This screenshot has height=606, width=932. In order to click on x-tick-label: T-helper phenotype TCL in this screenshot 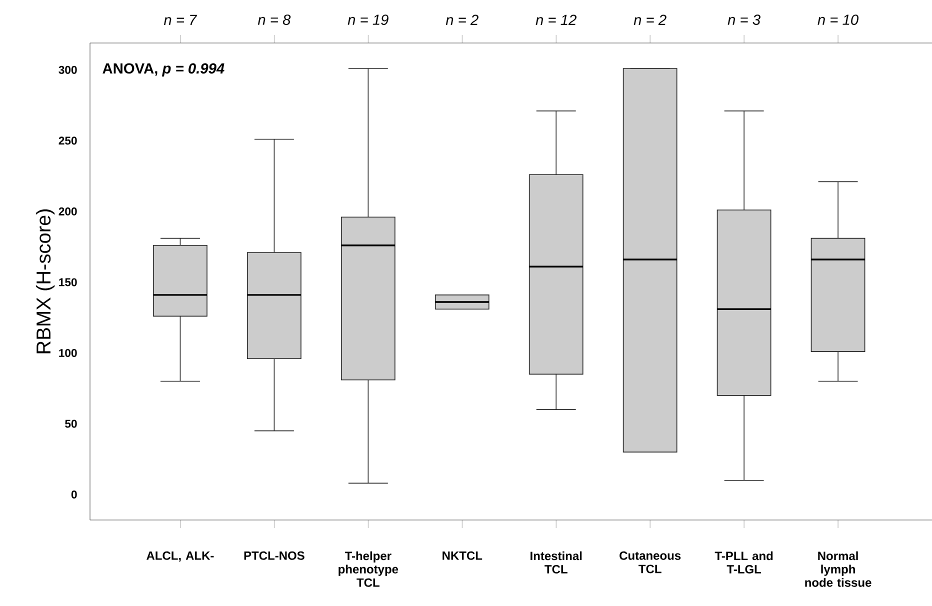, I will do `click(368, 569)`.